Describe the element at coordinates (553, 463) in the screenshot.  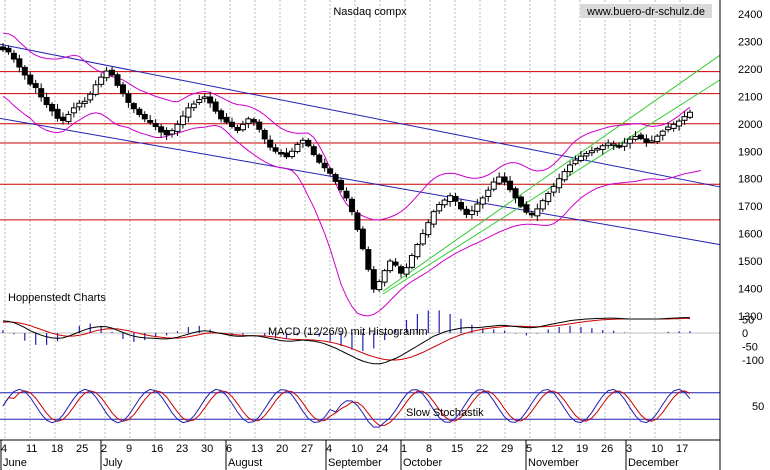
I see `month-label: November` at that location.